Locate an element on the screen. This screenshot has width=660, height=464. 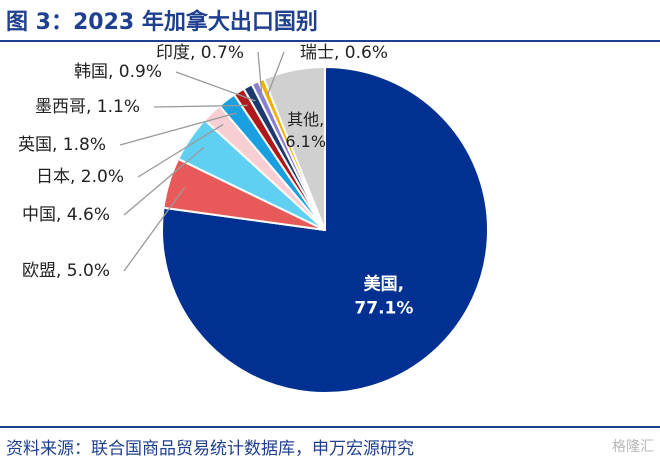
slice-label-1: 欧盟, 5.0% is located at coordinates (66, 271).